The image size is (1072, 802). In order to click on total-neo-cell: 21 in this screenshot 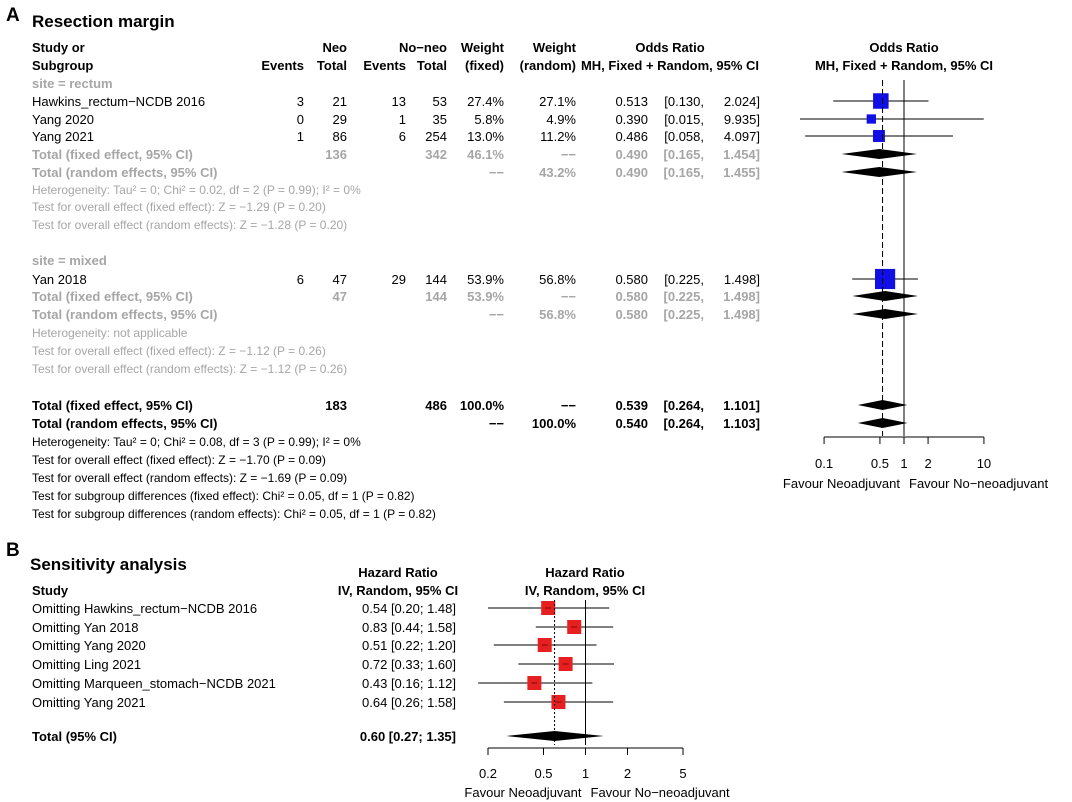, I will do `click(340, 101)`.